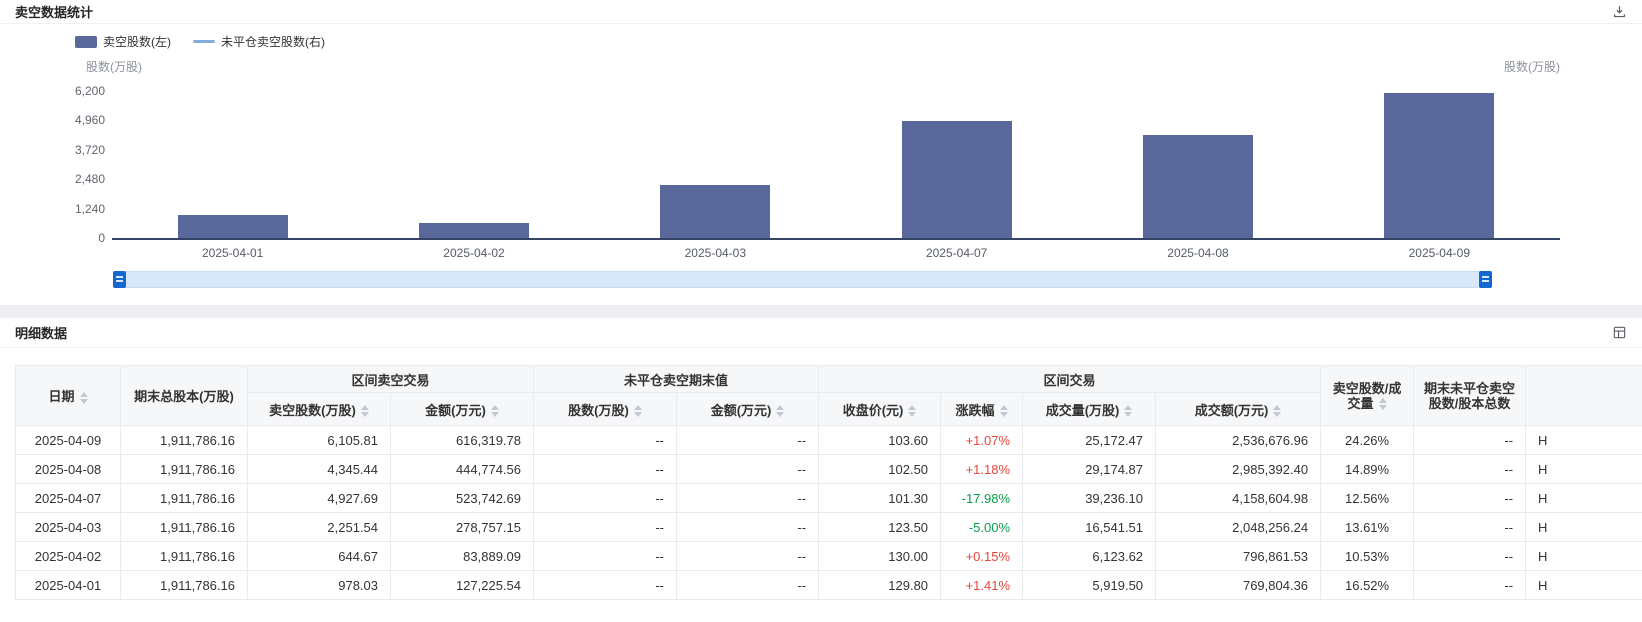  Describe the element at coordinates (123, 41) in the screenshot. I see `legend-item-short-shares: 卖空股数(左)` at that location.